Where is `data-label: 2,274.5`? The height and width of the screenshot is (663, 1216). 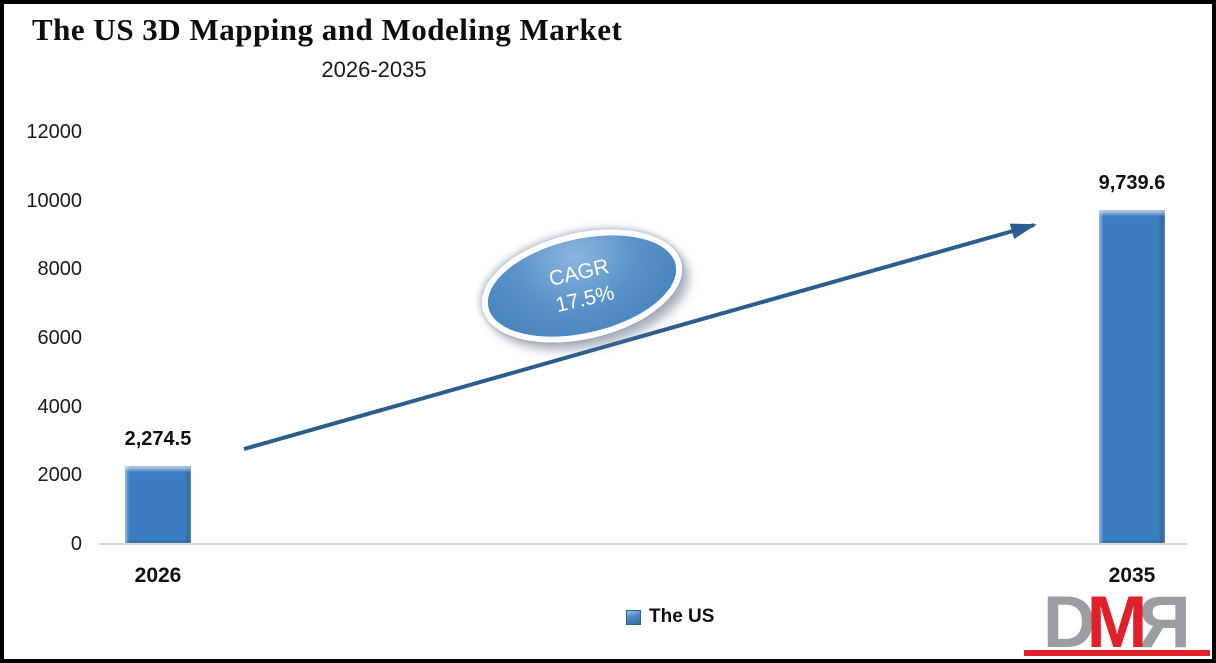
data-label: 2,274.5 is located at coordinates (158, 438).